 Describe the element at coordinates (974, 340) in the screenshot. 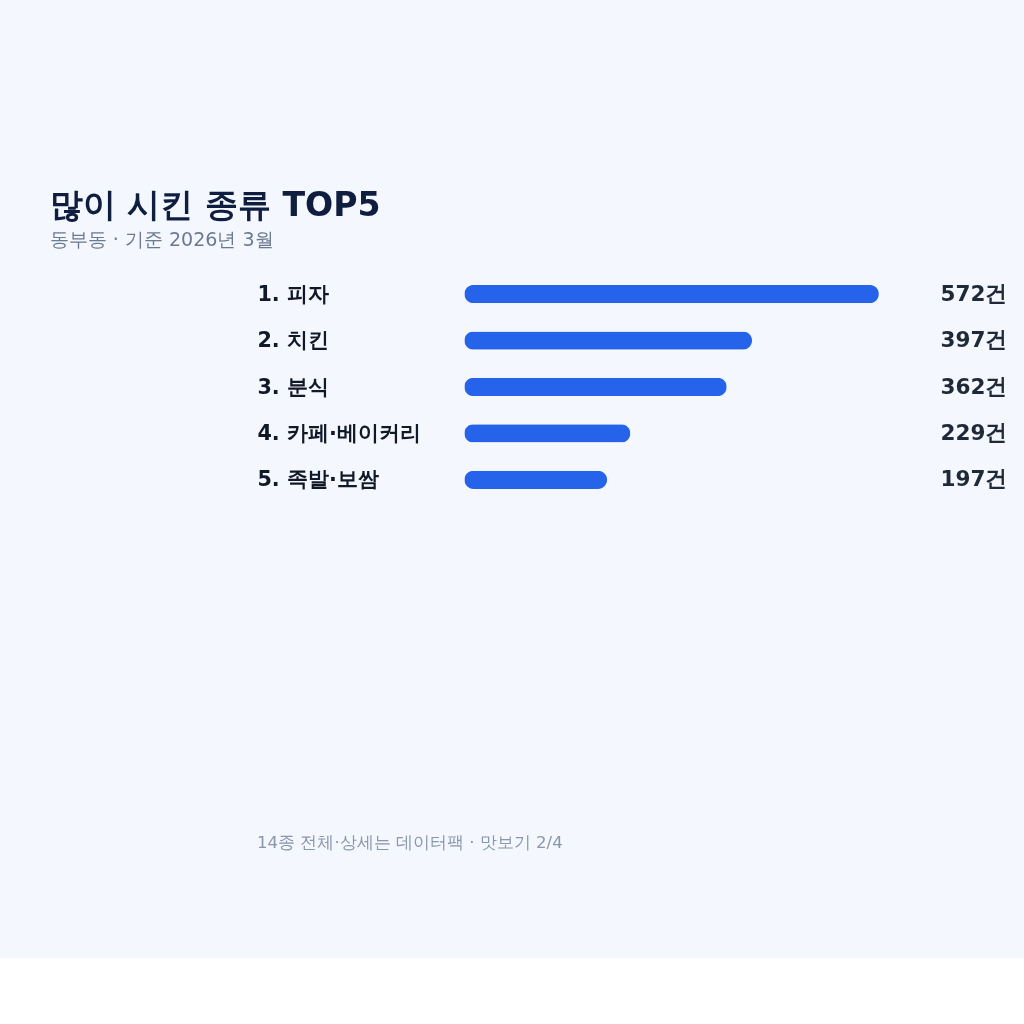

I see `data-label: 397건` at that location.